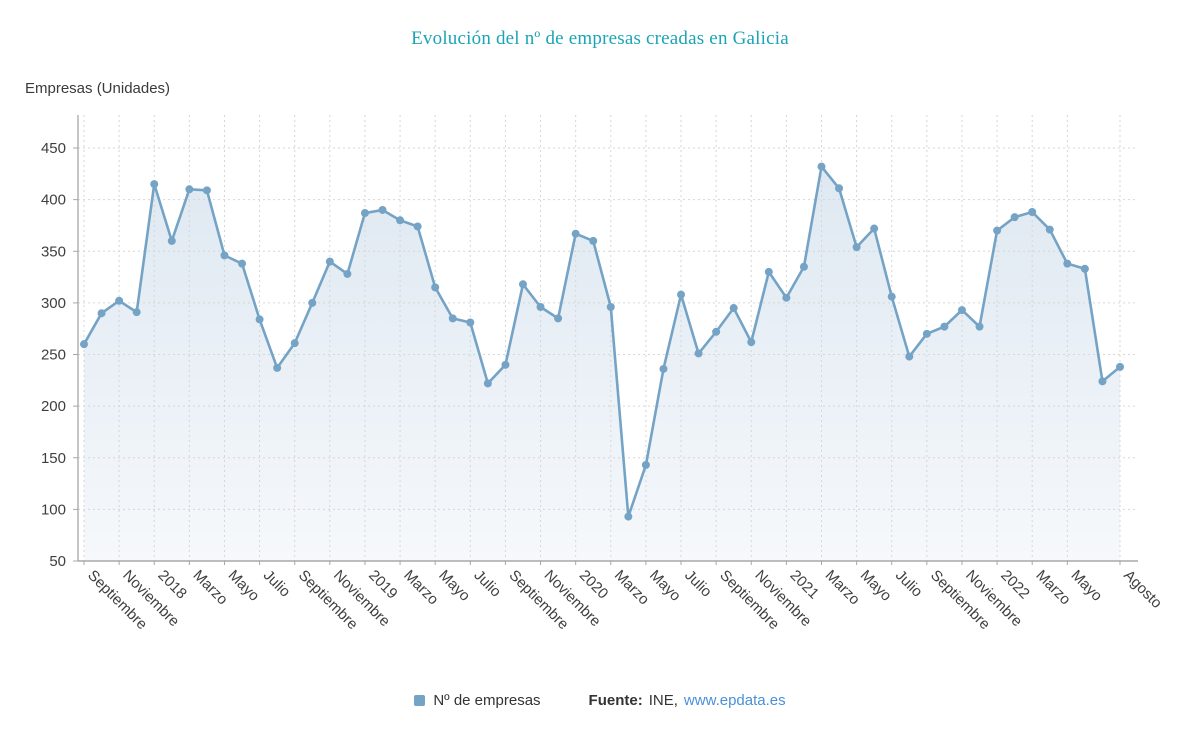  I want to click on x-axis-tick-label: Agosto, so click(1142, 589).